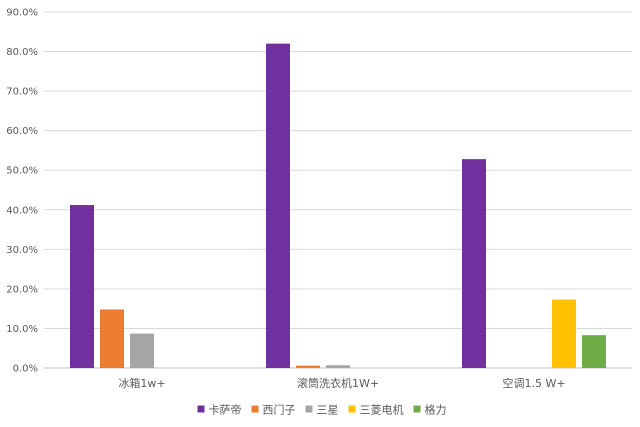 The height and width of the screenshot is (427, 640). Describe the element at coordinates (279, 410) in the screenshot. I see `legend-label: 西门子` at that location.